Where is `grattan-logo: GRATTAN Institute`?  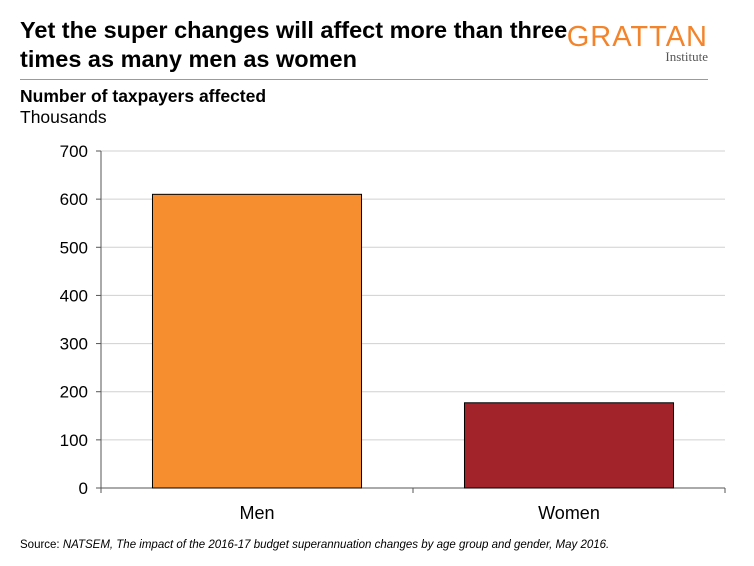 grattan-logo: GRATTAN Institute is located at coordinates (637, 42).